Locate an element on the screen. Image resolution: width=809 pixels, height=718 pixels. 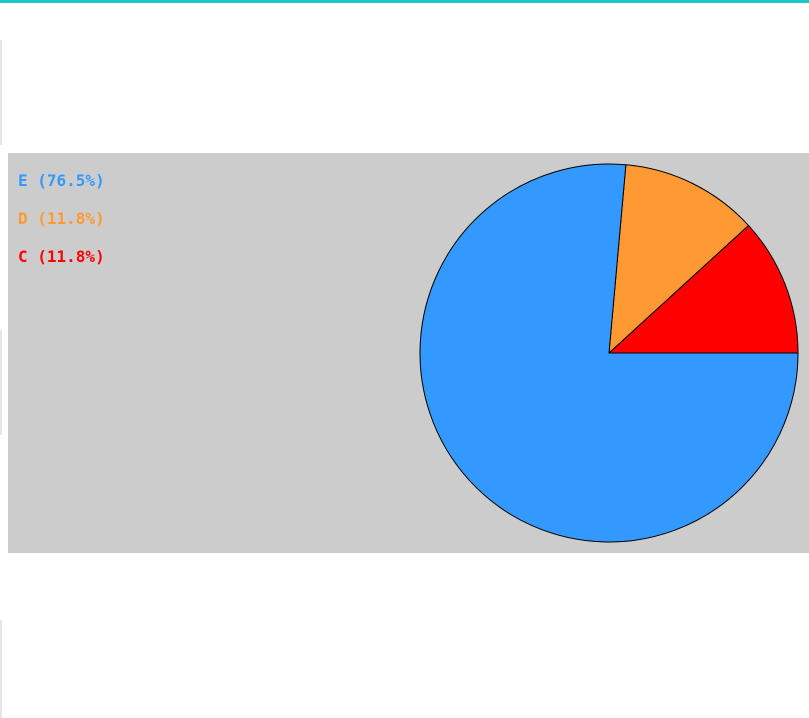
legend-item-d: D (11.8%) is located at coordinates (61, 218).